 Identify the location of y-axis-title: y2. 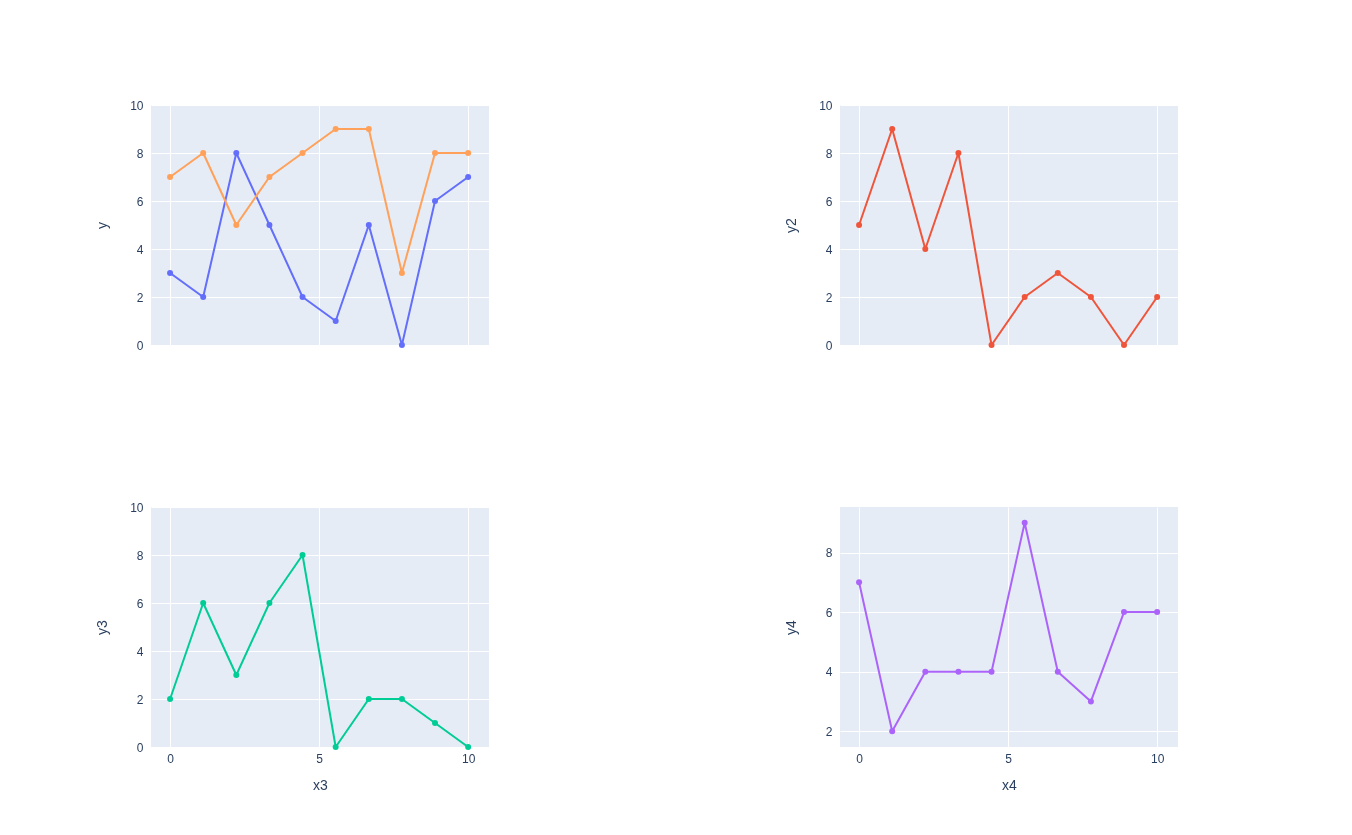
(790, 225).